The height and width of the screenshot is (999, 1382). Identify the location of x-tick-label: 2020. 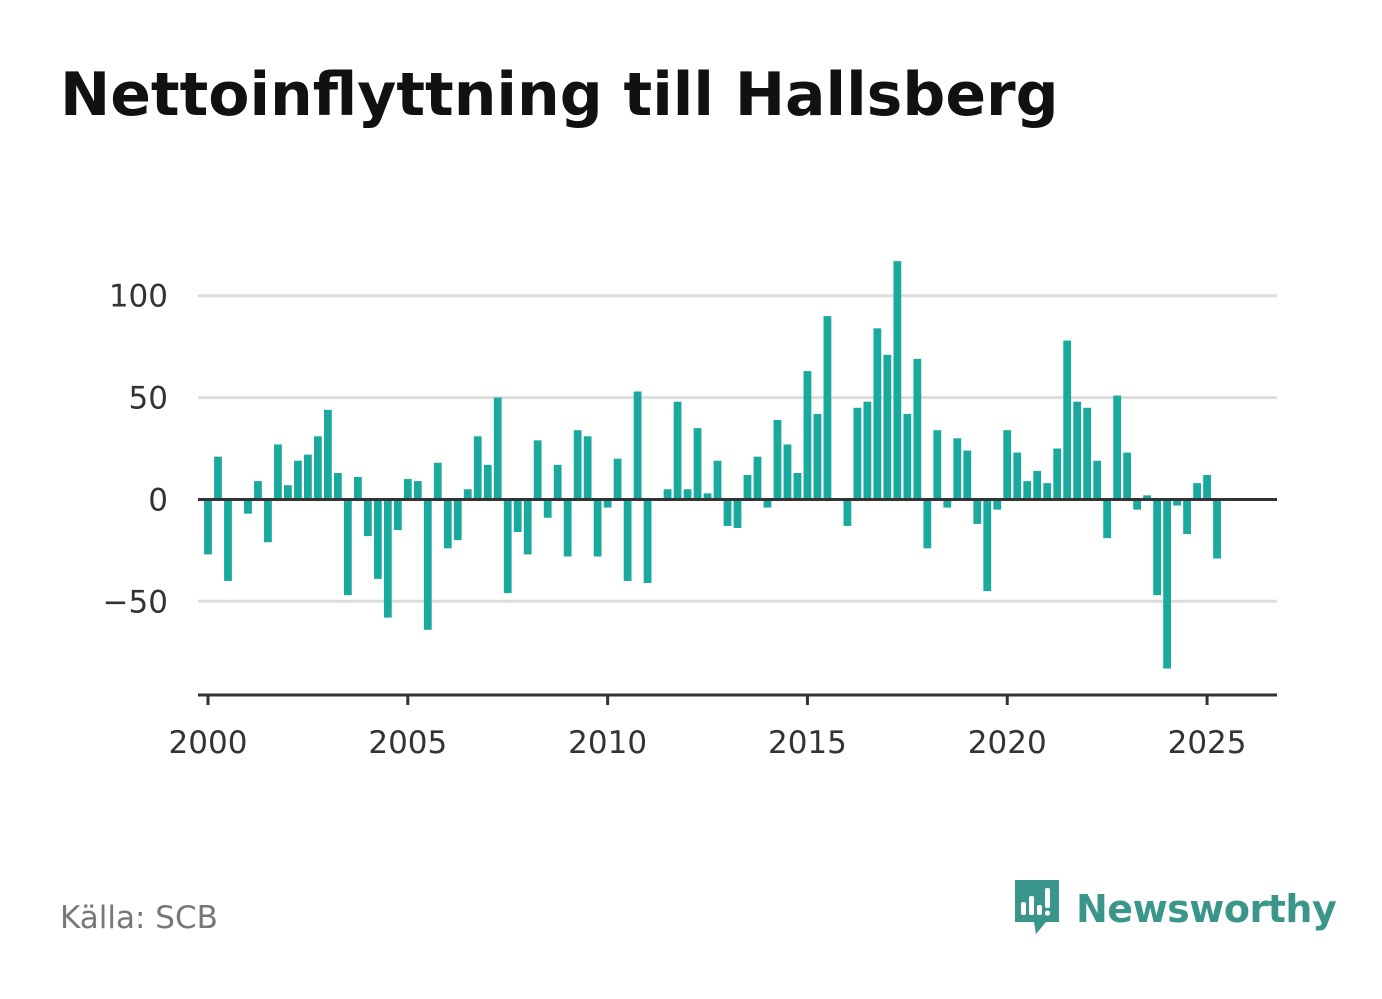
(1007, 743).